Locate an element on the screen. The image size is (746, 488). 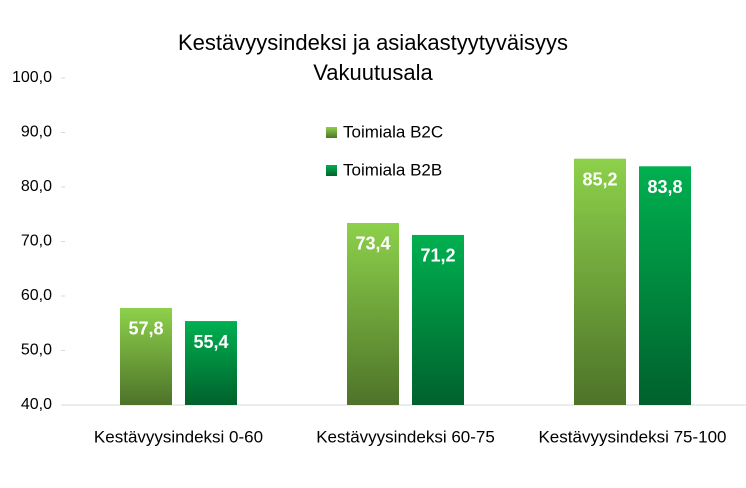
y-tick-label: 100,0 is located at coordinates (32, 77).